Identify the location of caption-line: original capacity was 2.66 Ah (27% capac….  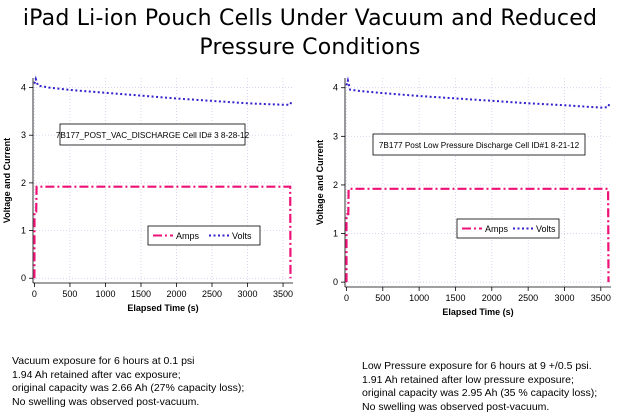
(128, 388).